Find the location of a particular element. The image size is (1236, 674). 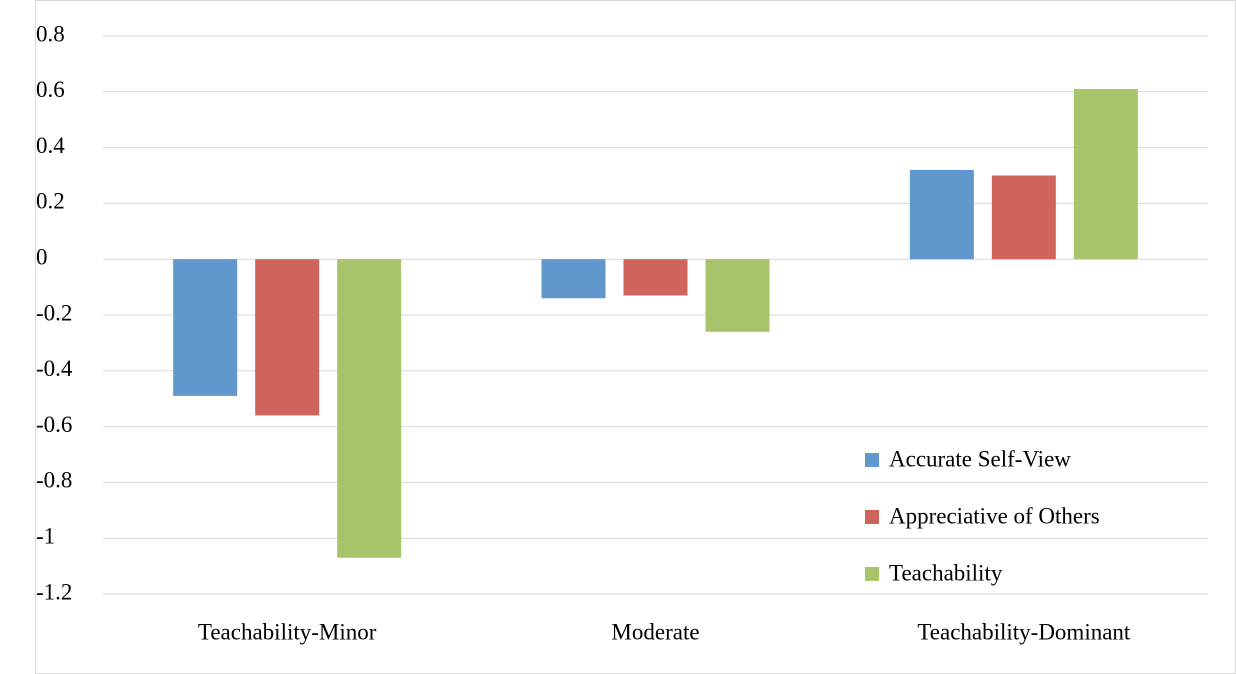

y-tick-label: 0.8 is located at coordinates (50, 33).